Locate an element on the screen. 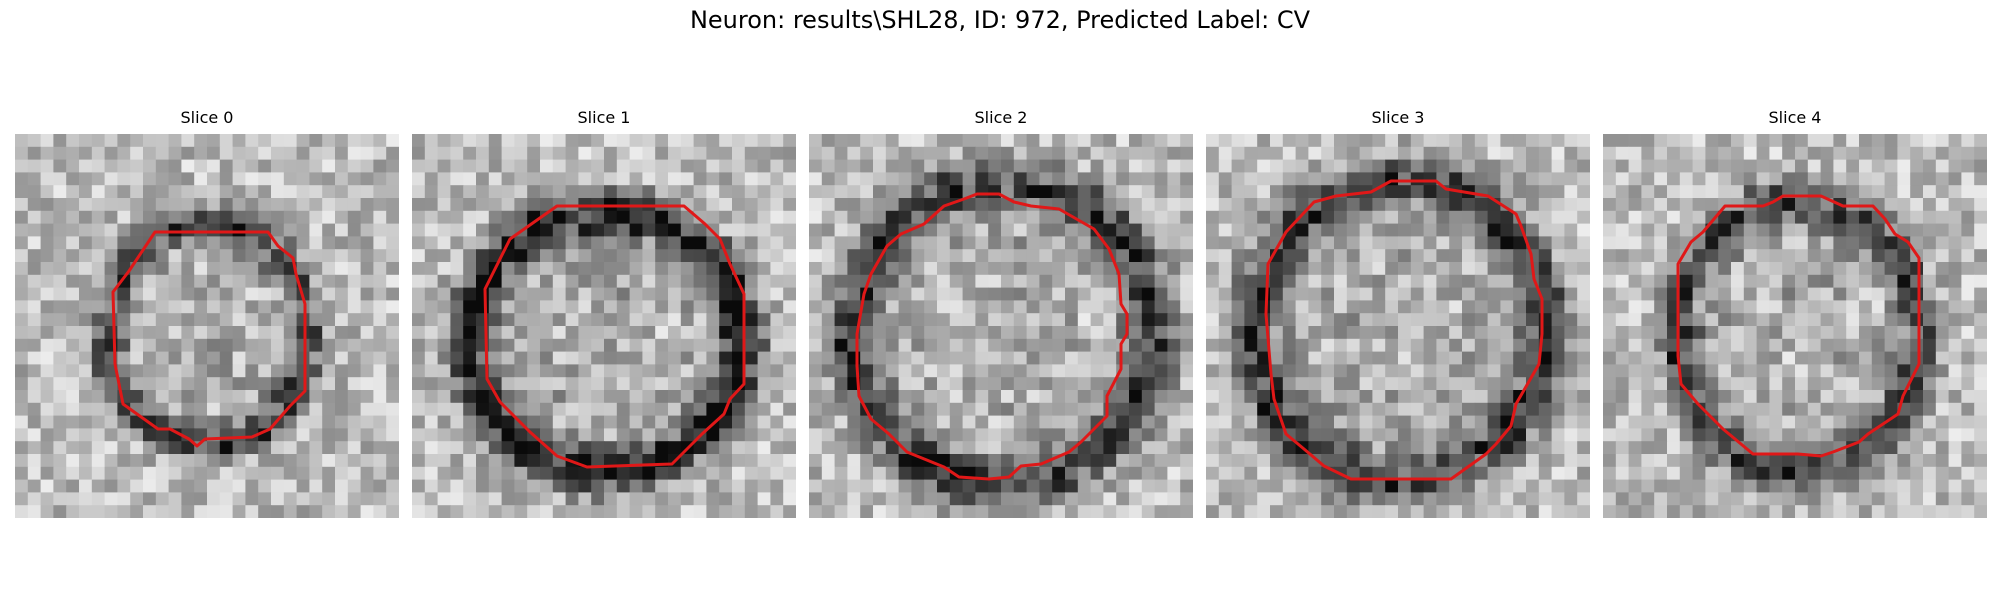  slice-panel-4: Slice 4 is located at coordinates (1795, 313).